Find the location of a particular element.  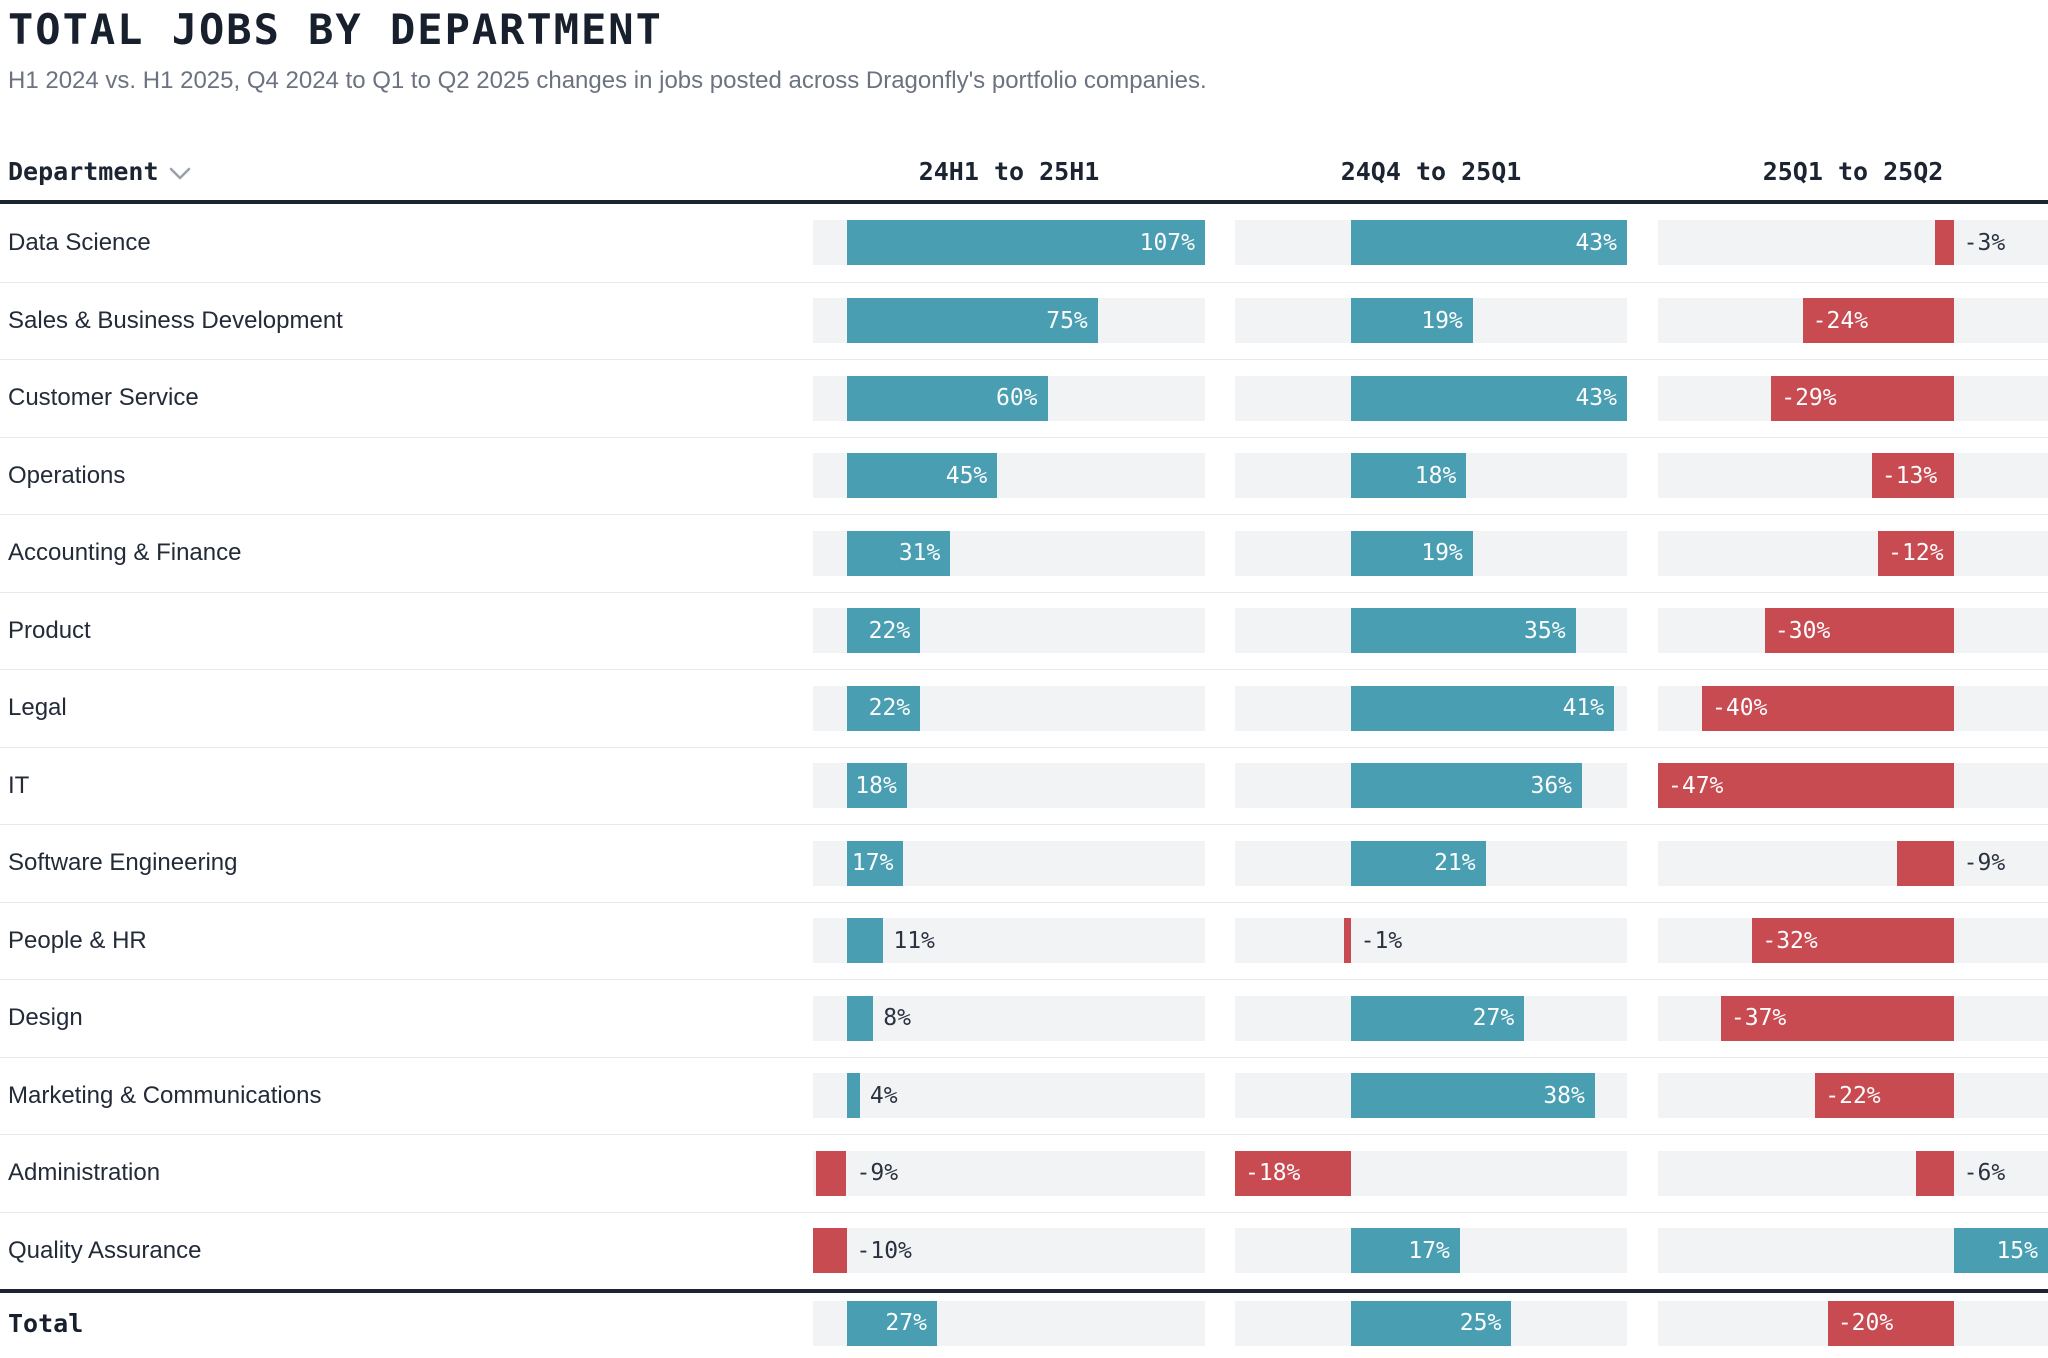

department-label: Customer Service is located at coordinates (103, 398).